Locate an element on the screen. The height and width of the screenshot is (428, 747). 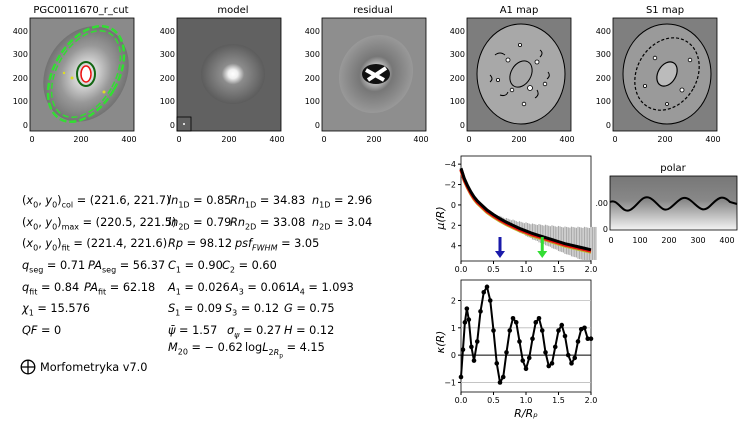
metric-logl: logL2Rp = 4.15 is located at coordinates (285, 350).